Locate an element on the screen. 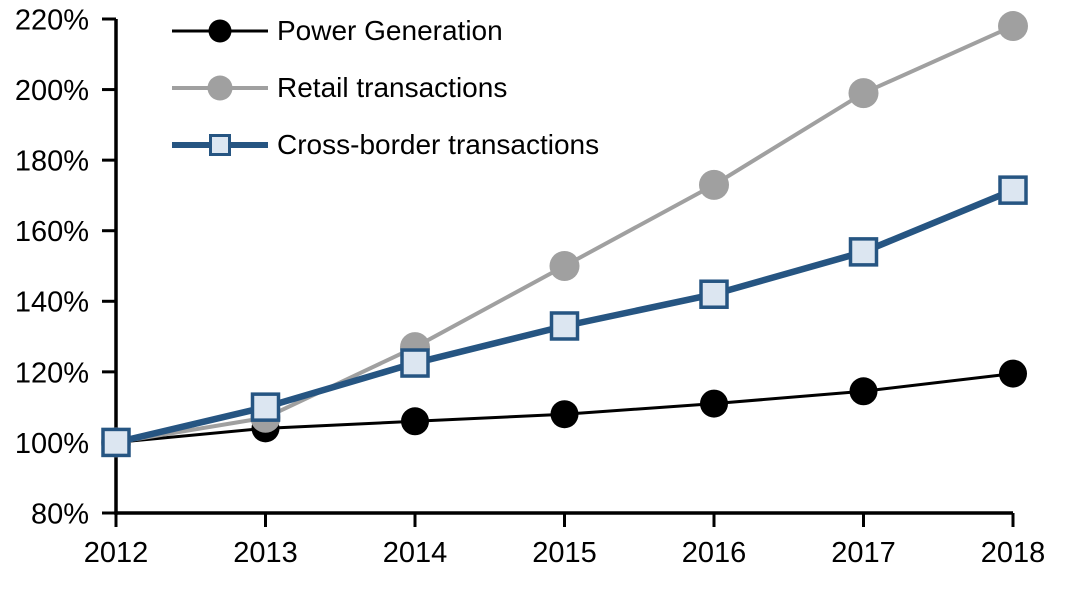  x-axis-tick-label: 2014 is located at coordinates (415, 553).